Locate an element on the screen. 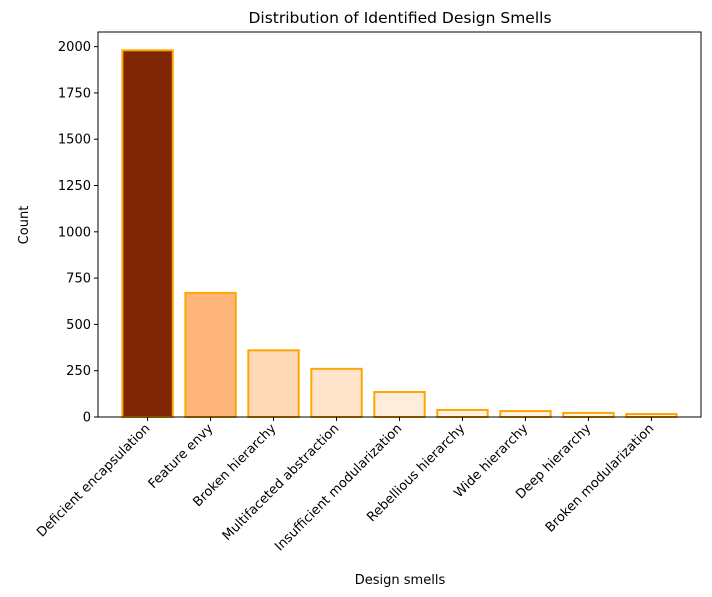 Image resolution: width=712 pixels, height=597 pixels. x-axis-label: Design smells is located at coordinates (400, 580).